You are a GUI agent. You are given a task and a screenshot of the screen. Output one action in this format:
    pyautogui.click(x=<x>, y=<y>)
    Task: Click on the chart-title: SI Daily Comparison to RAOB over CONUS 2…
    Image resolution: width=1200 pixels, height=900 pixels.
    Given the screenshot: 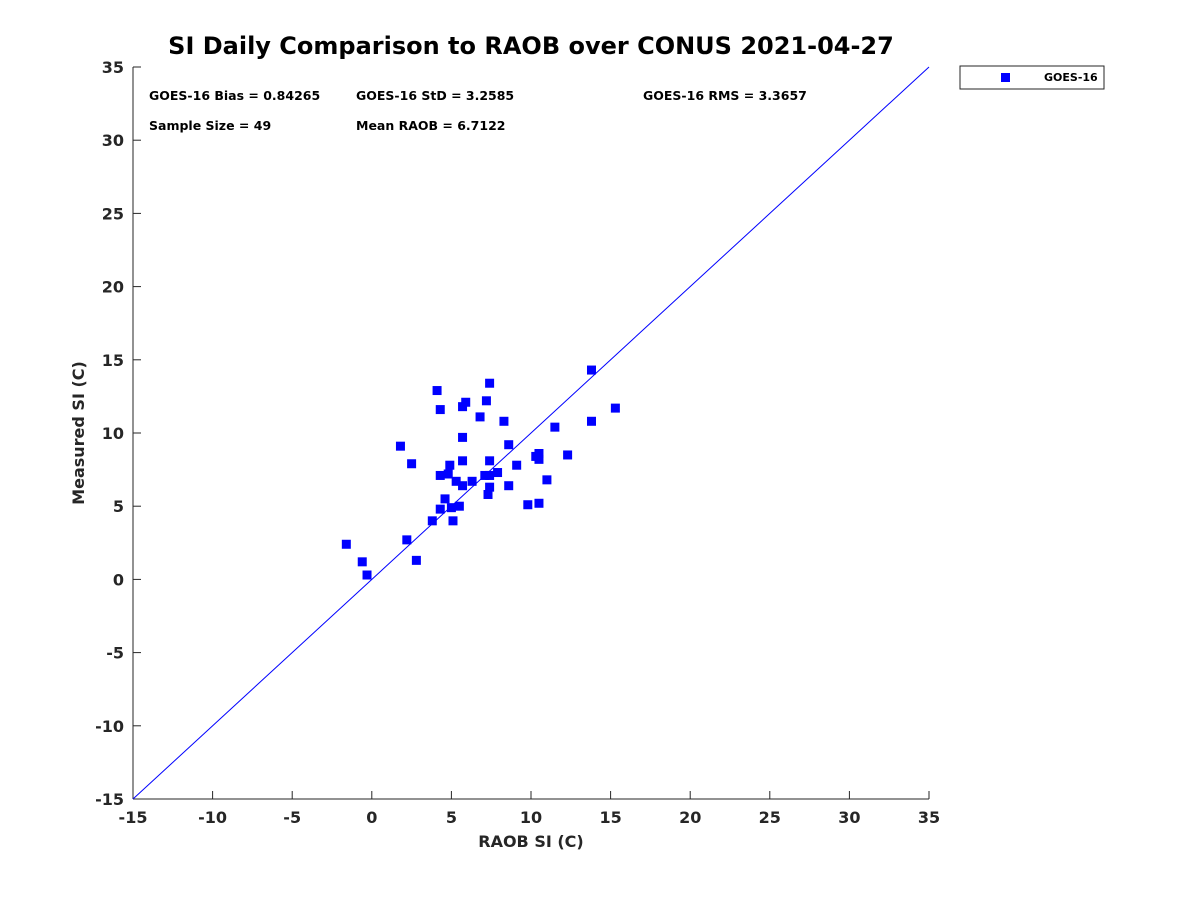 What is the action you would take?
    pyautogui.click(x=531, y=46)
    